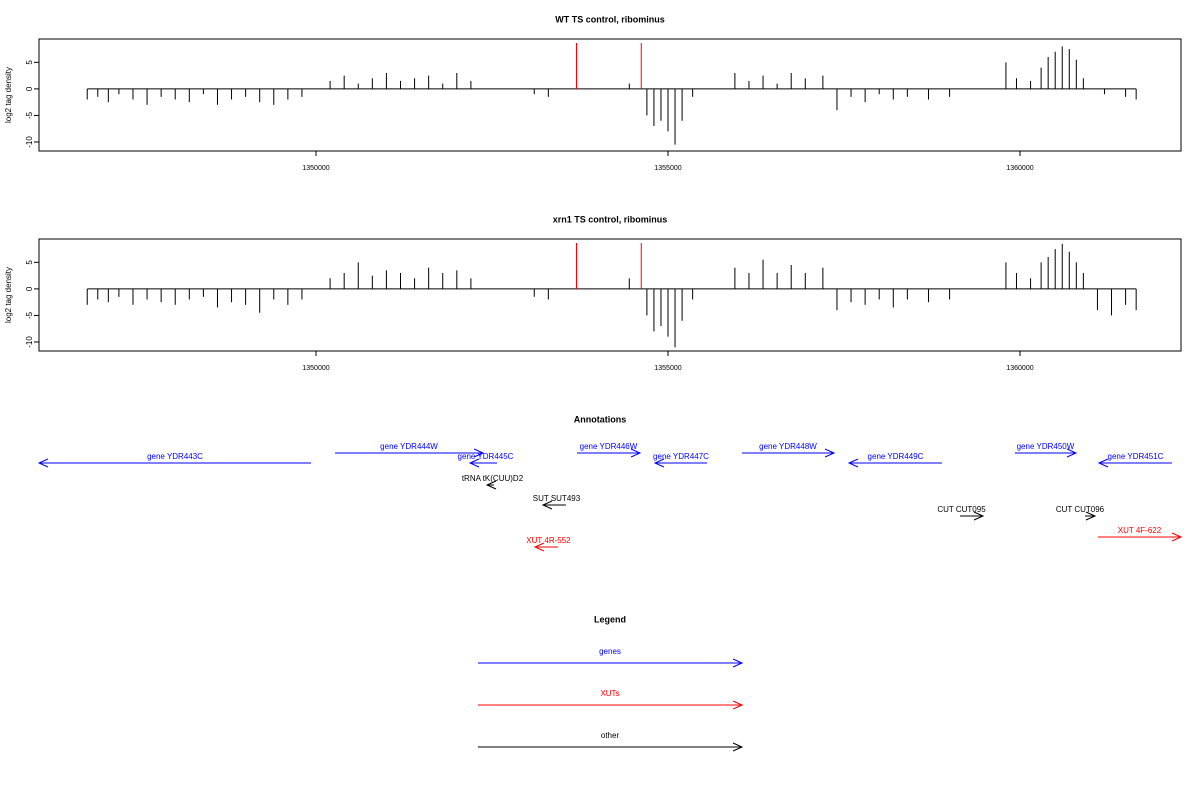 The height and width of the screenshot is (800, 1200). I want to click on legend-title: Legend, so click(610, 619).